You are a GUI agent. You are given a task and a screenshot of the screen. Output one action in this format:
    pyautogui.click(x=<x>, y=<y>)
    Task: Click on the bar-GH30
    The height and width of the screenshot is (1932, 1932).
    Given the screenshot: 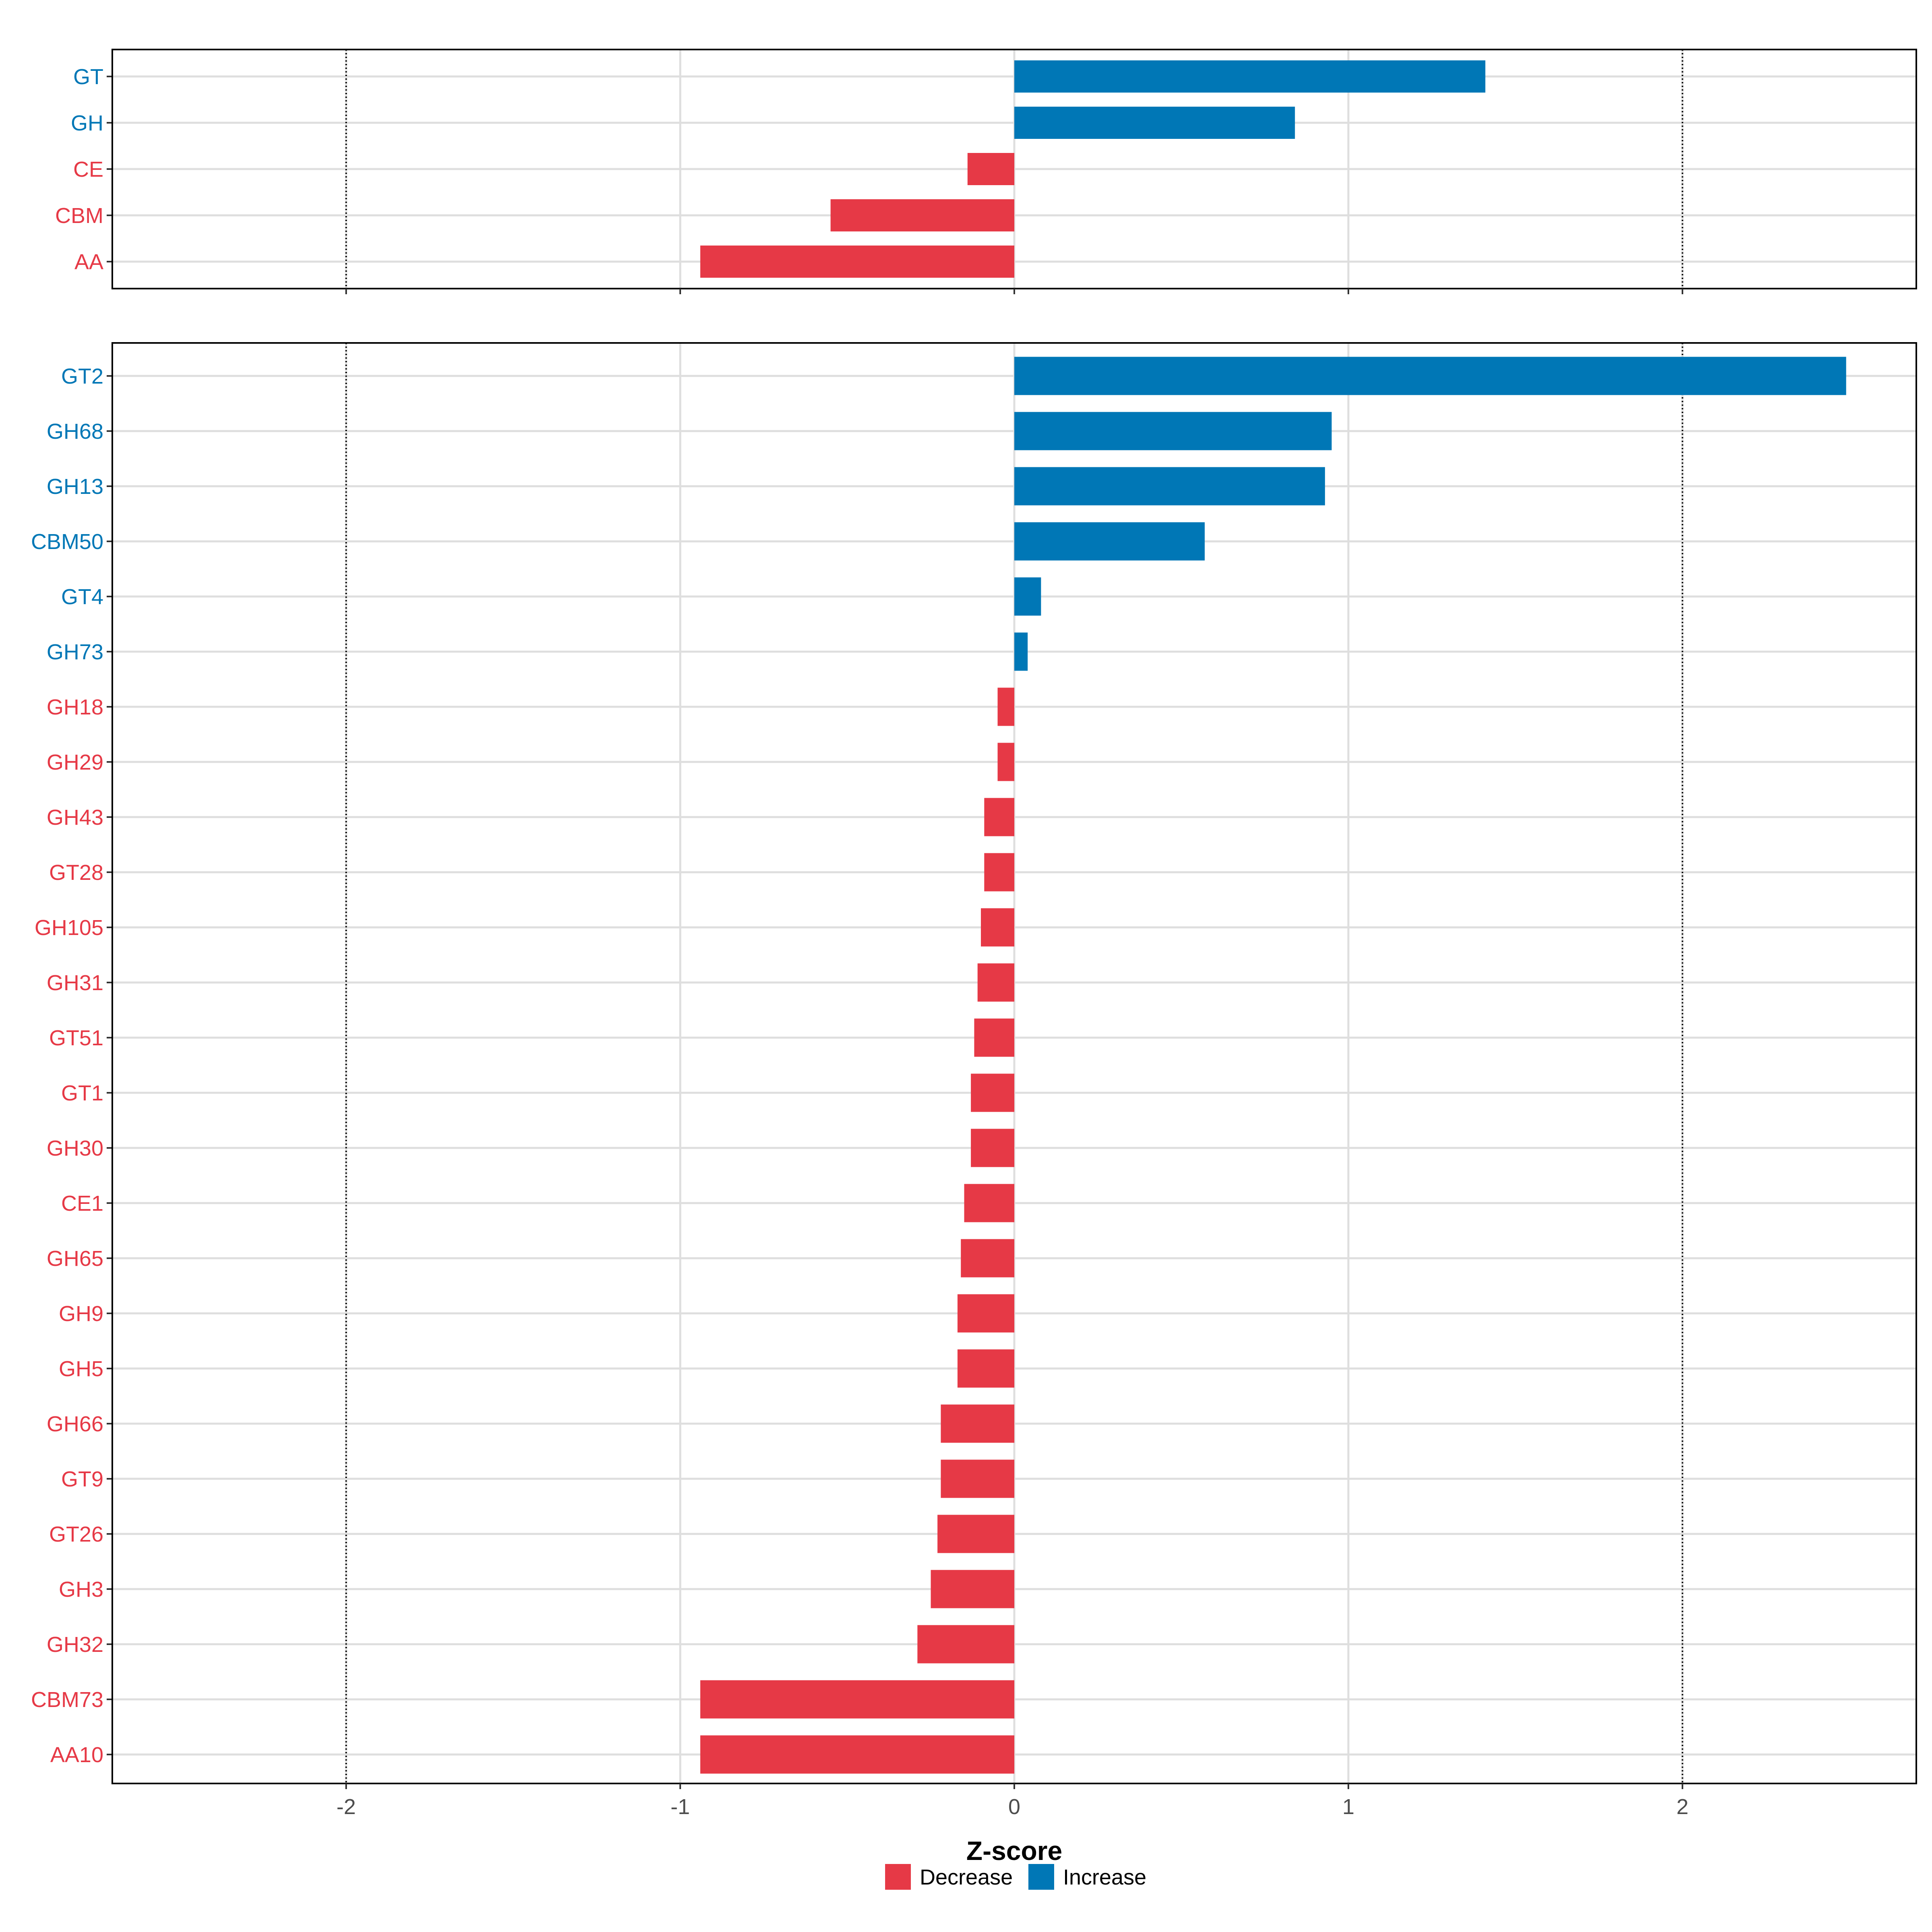 What is the action you would take?
    pyautogui.click(x=992, y=1148)
    